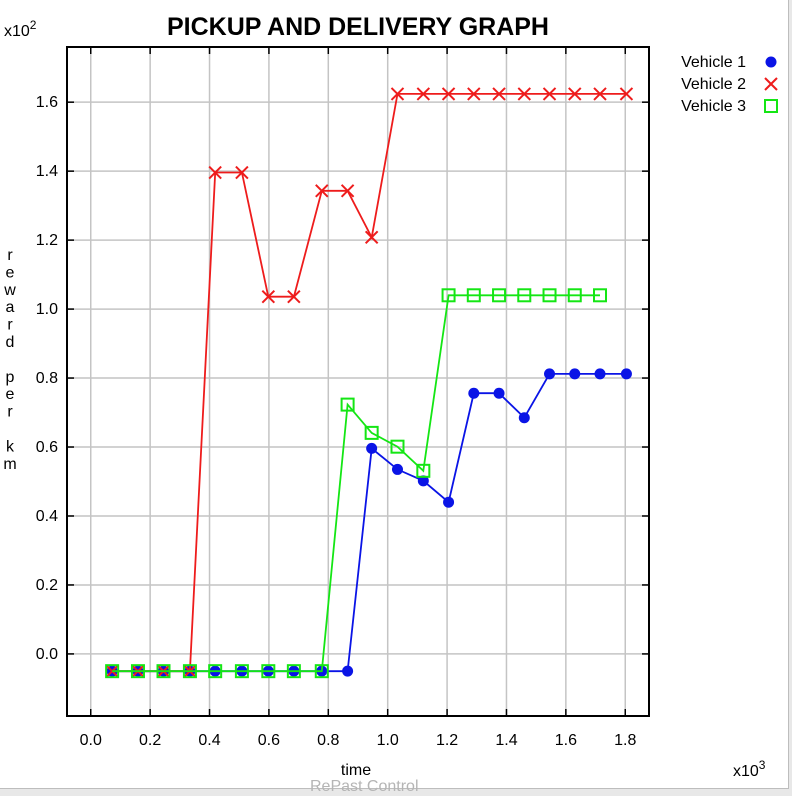  I want to click on x-tick-label: 0.0, so click(91, 740).